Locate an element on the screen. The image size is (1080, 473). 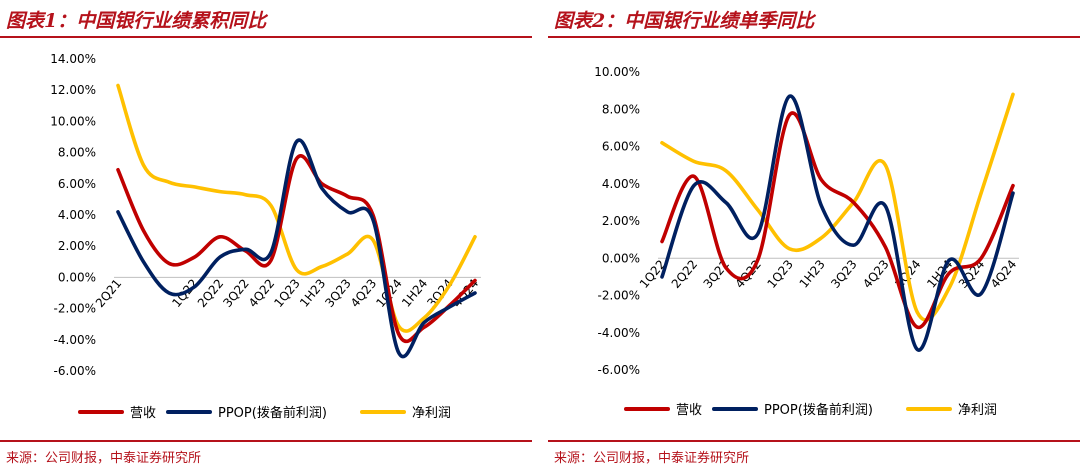
chart-title-bar: 图表1：中国银行业绩累积同比 is located at coordinates (266, 19).